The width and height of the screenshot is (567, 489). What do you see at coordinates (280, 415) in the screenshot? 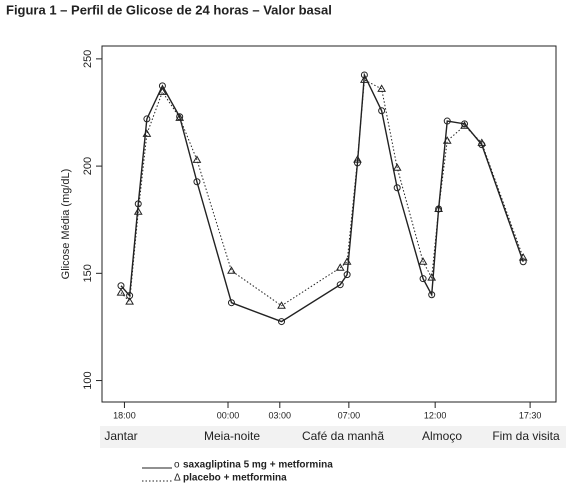
I see `x-tick-label: 03:00` at bounding box center [280, 415].